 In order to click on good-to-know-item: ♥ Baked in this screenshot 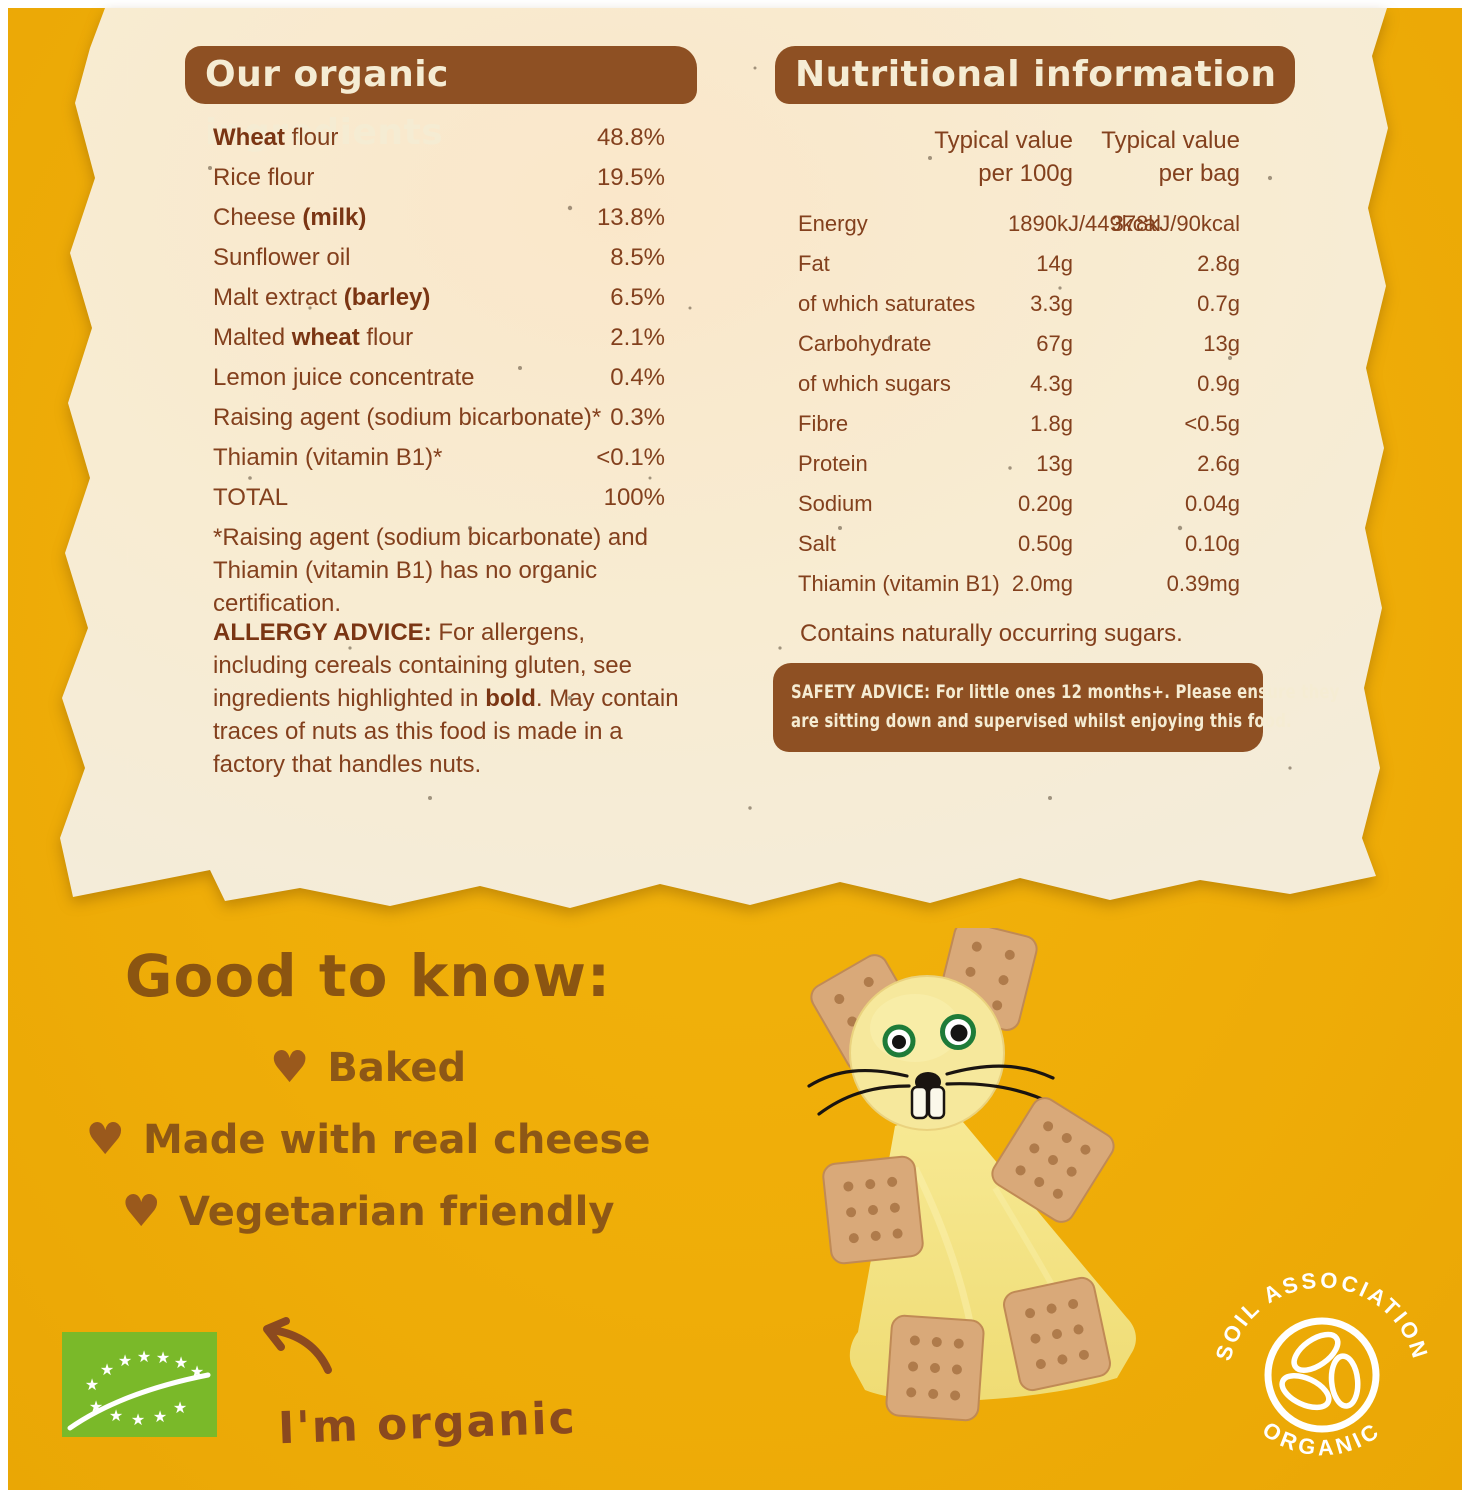, I will do `click(368, 1068)`.